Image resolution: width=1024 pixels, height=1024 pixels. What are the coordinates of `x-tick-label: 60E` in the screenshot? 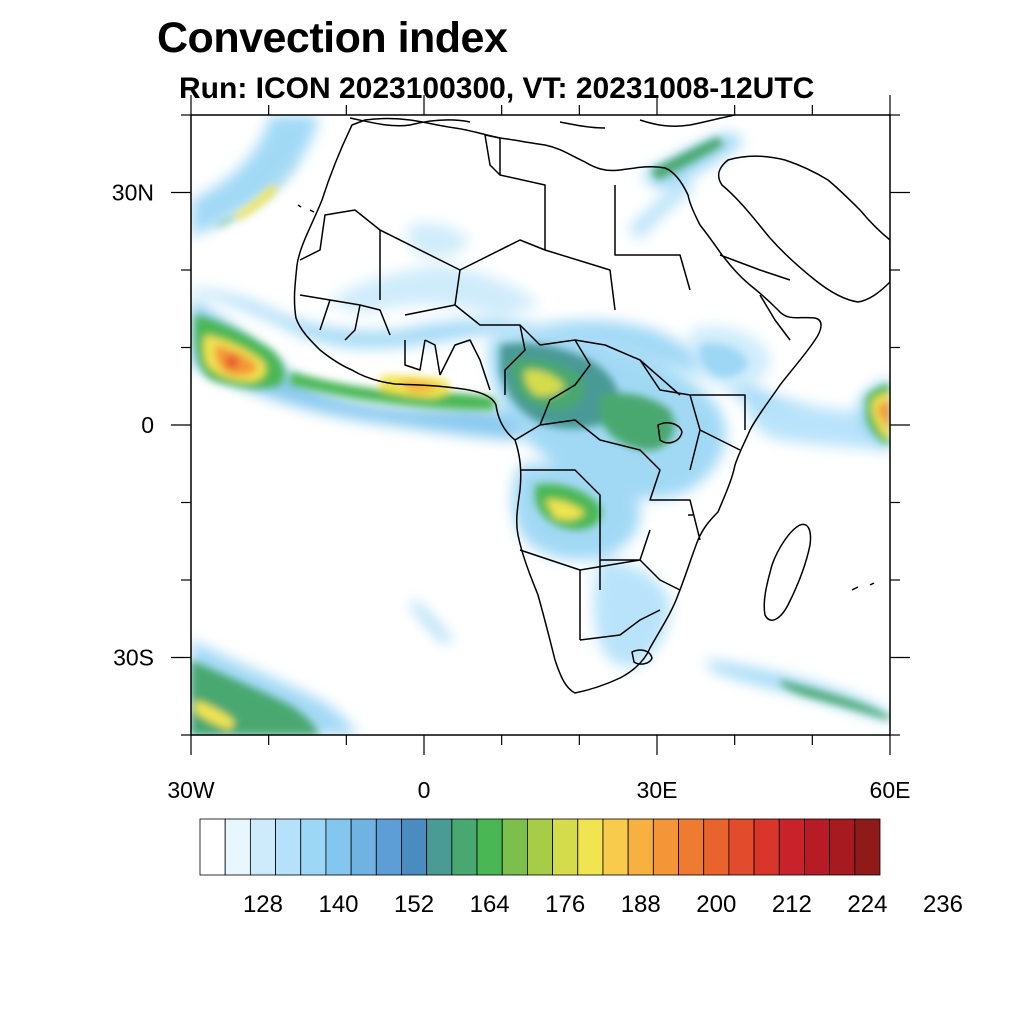 It's located at (890, 790).